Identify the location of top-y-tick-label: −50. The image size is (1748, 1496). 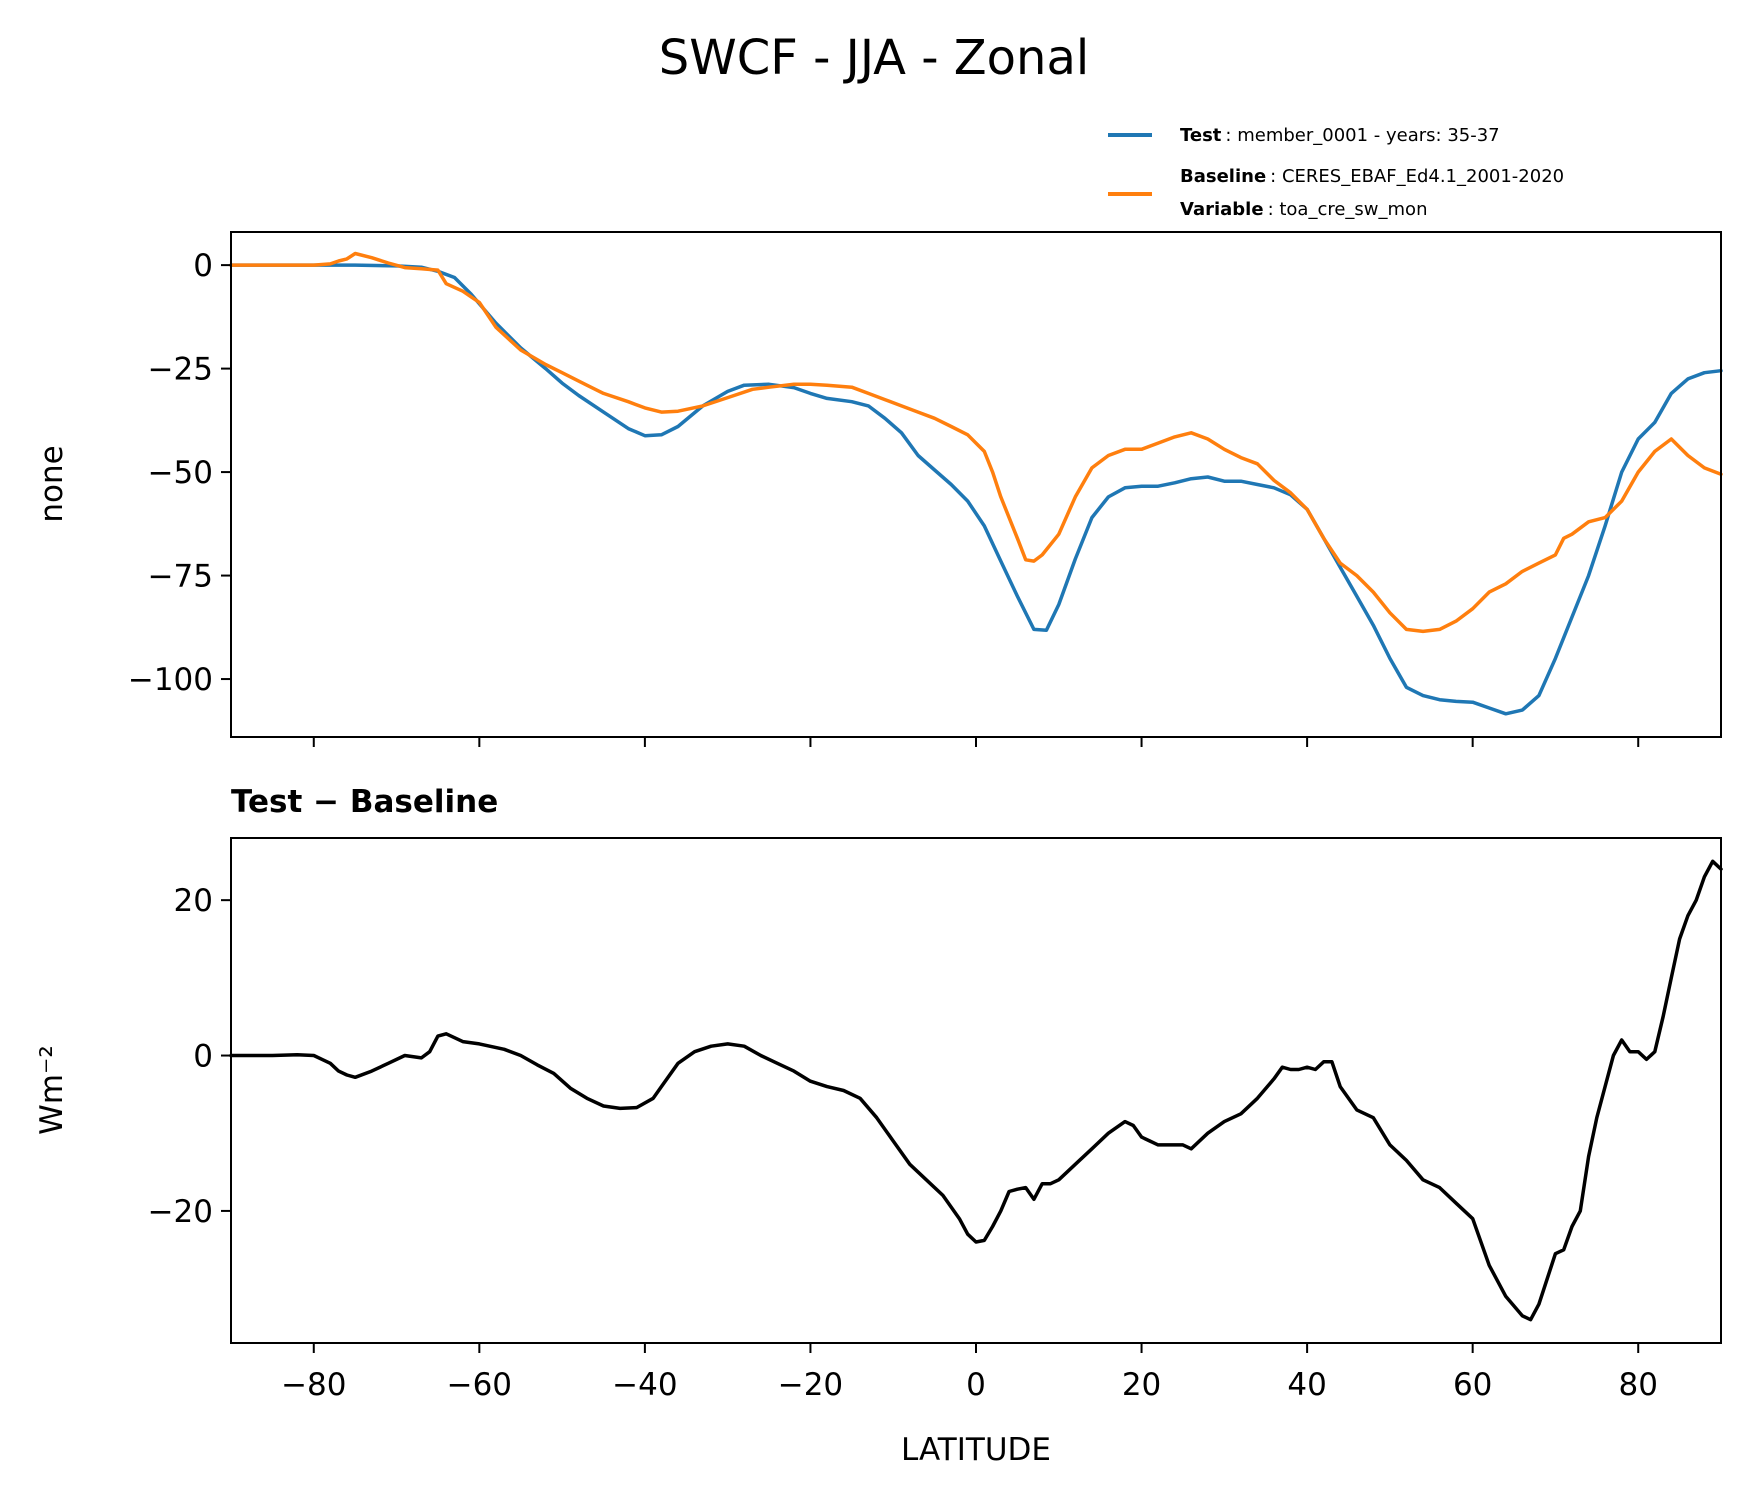
(180, 473).